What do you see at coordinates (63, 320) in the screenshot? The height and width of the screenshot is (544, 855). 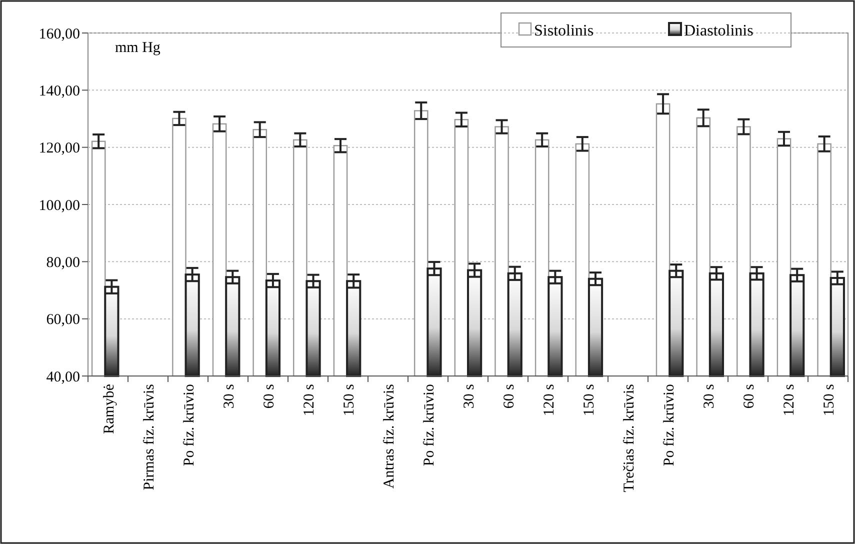 I see `y-tick-label: 60,00` at bounding box center [63, 320].